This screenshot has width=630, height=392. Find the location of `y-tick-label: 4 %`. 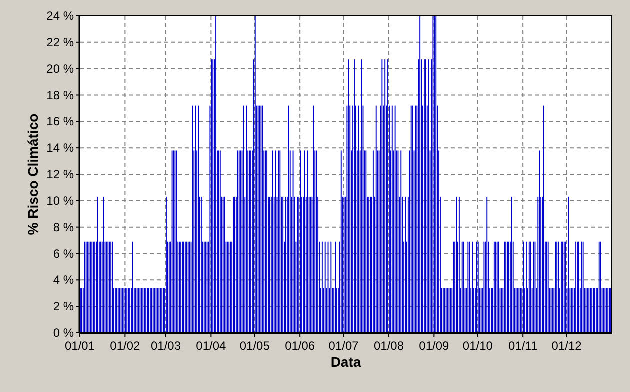

y-tick-label: 4 % is located at coordinates (63, 280).